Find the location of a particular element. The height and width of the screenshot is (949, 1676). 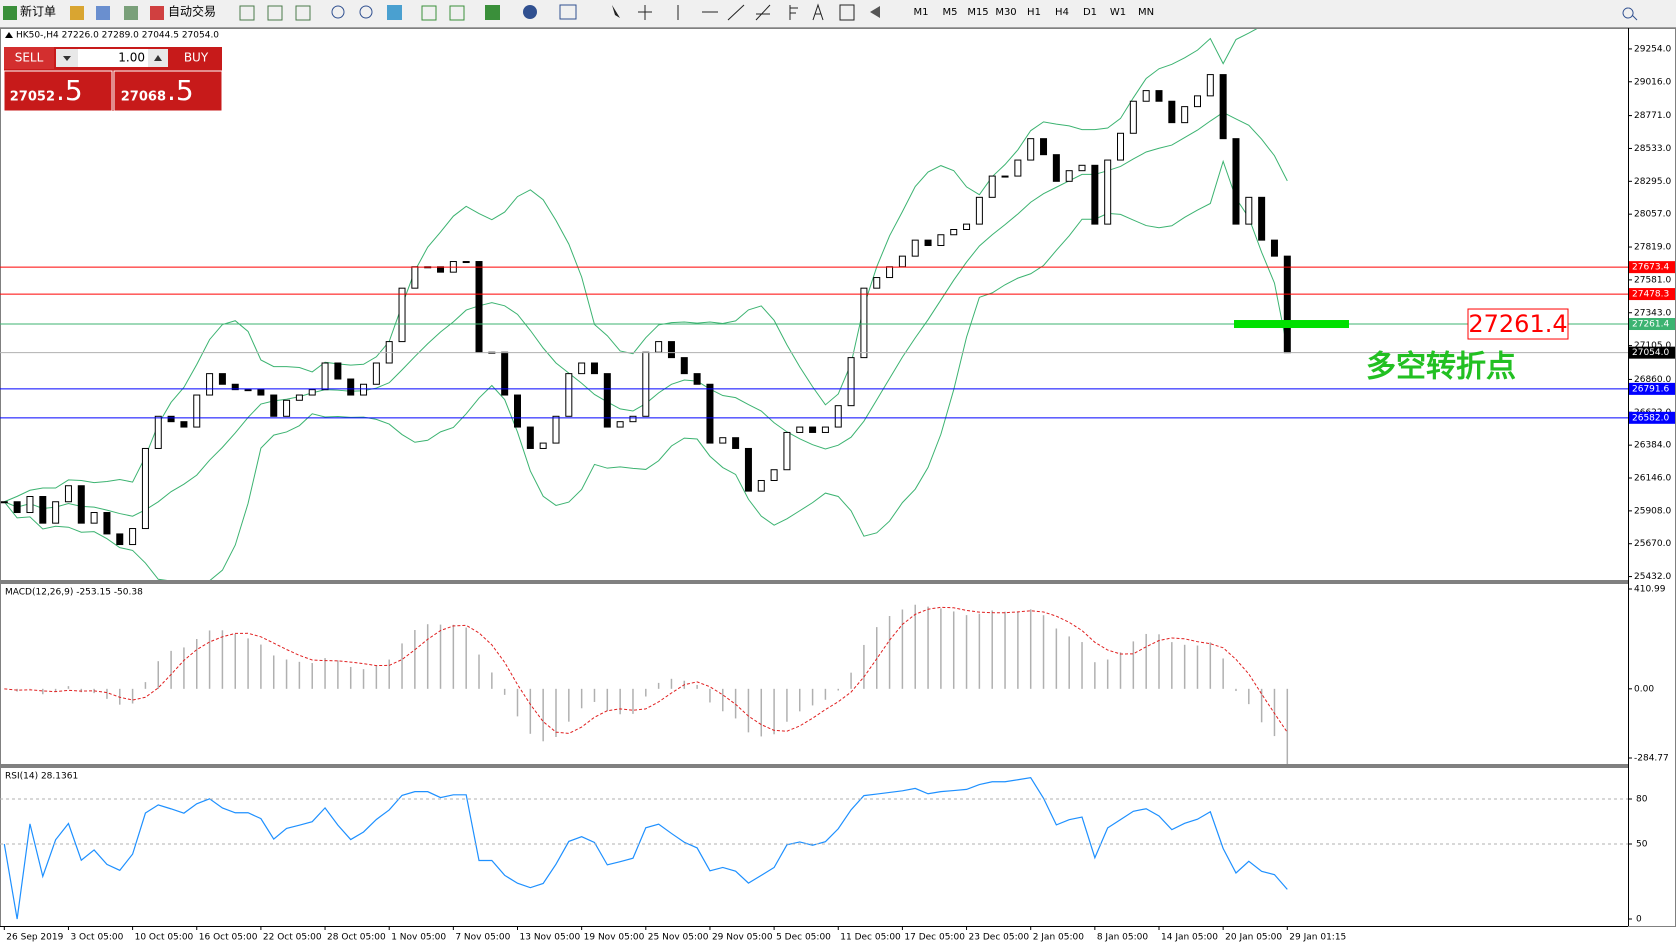

arrow-tool is located at coordinates (875, 12).